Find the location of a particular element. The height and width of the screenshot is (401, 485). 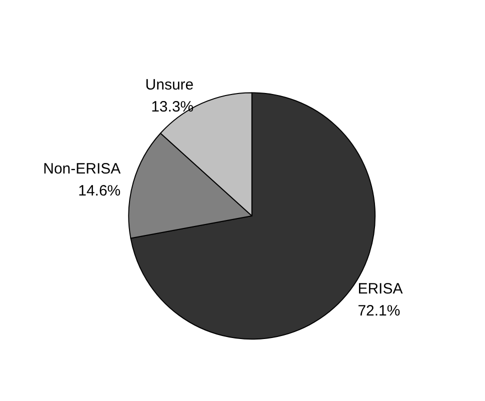

slice-label: Non-ERISA is located at coordinates (82, 169).